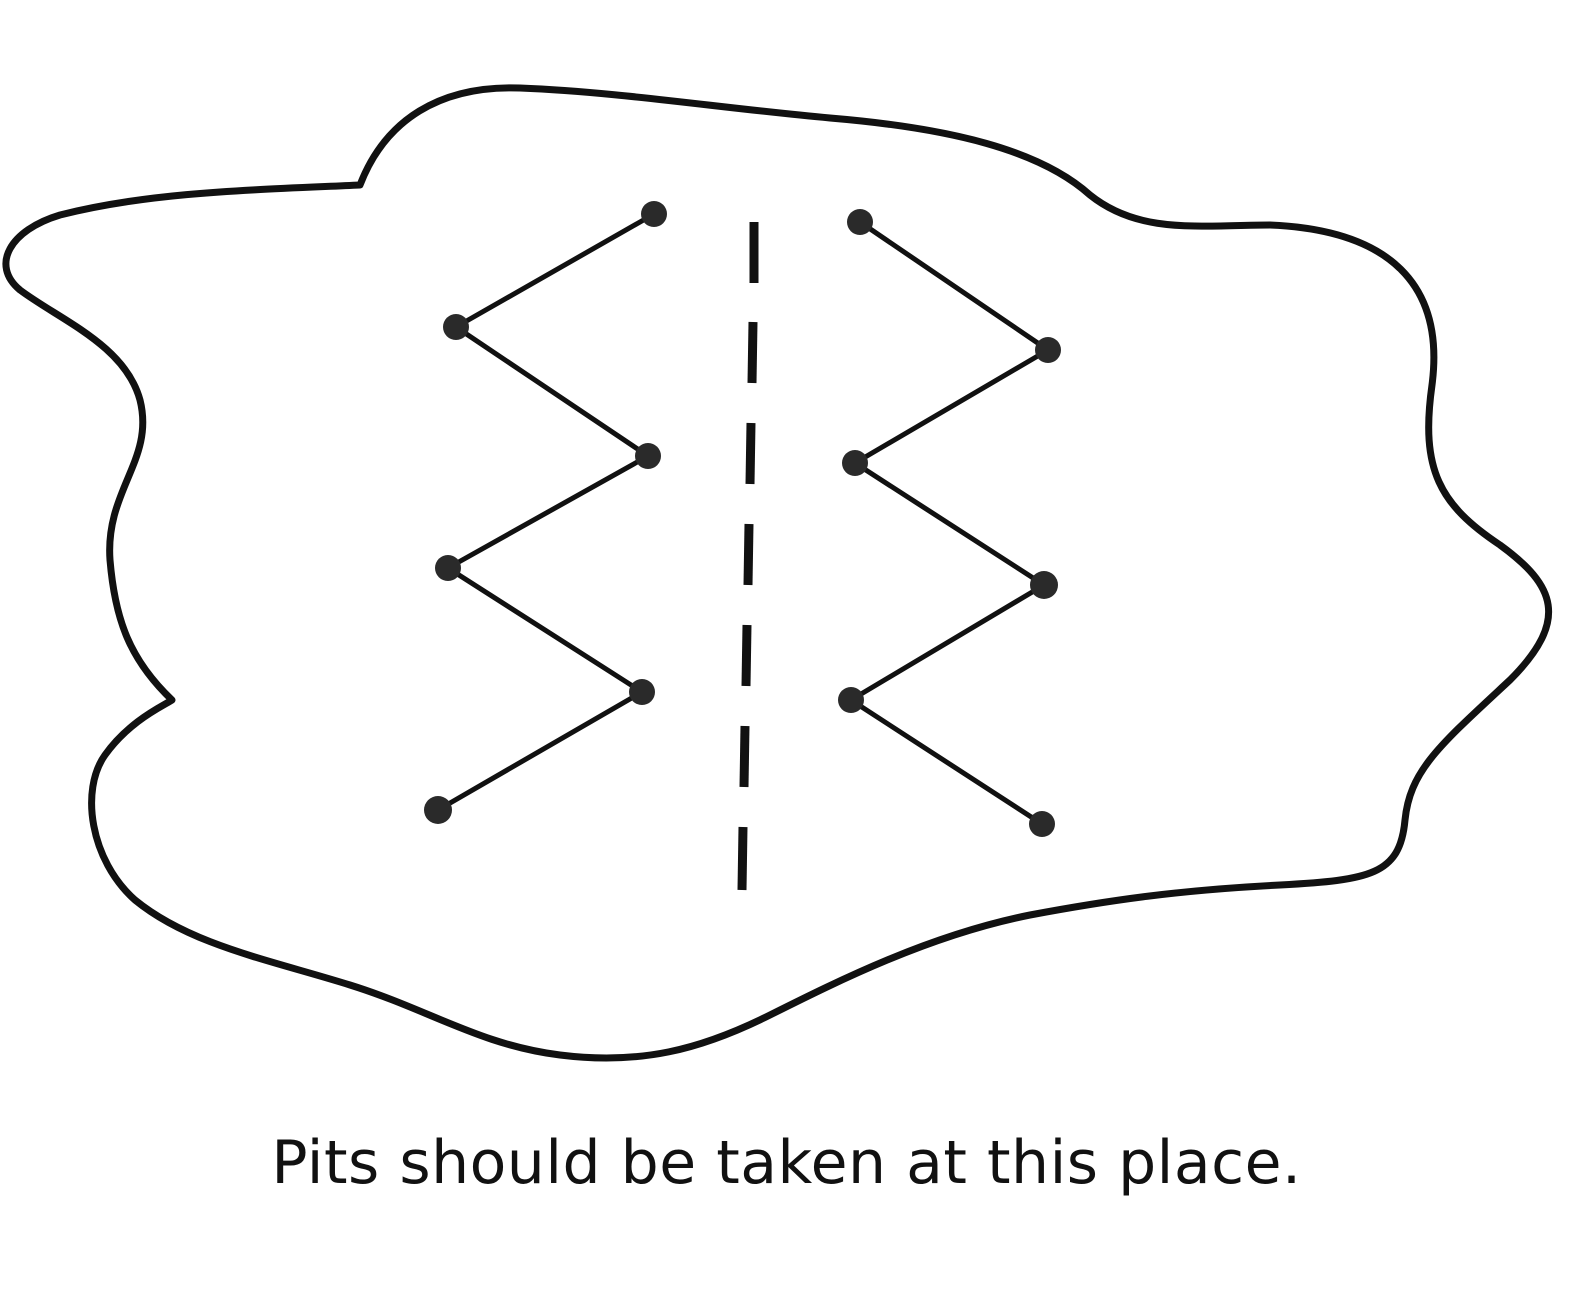 The image size is (1573, 1303). Describe the element at coordinates (786, 1163) in the screenshot. I see `diagram-caption: Pits should be taken at this place.` at that location.